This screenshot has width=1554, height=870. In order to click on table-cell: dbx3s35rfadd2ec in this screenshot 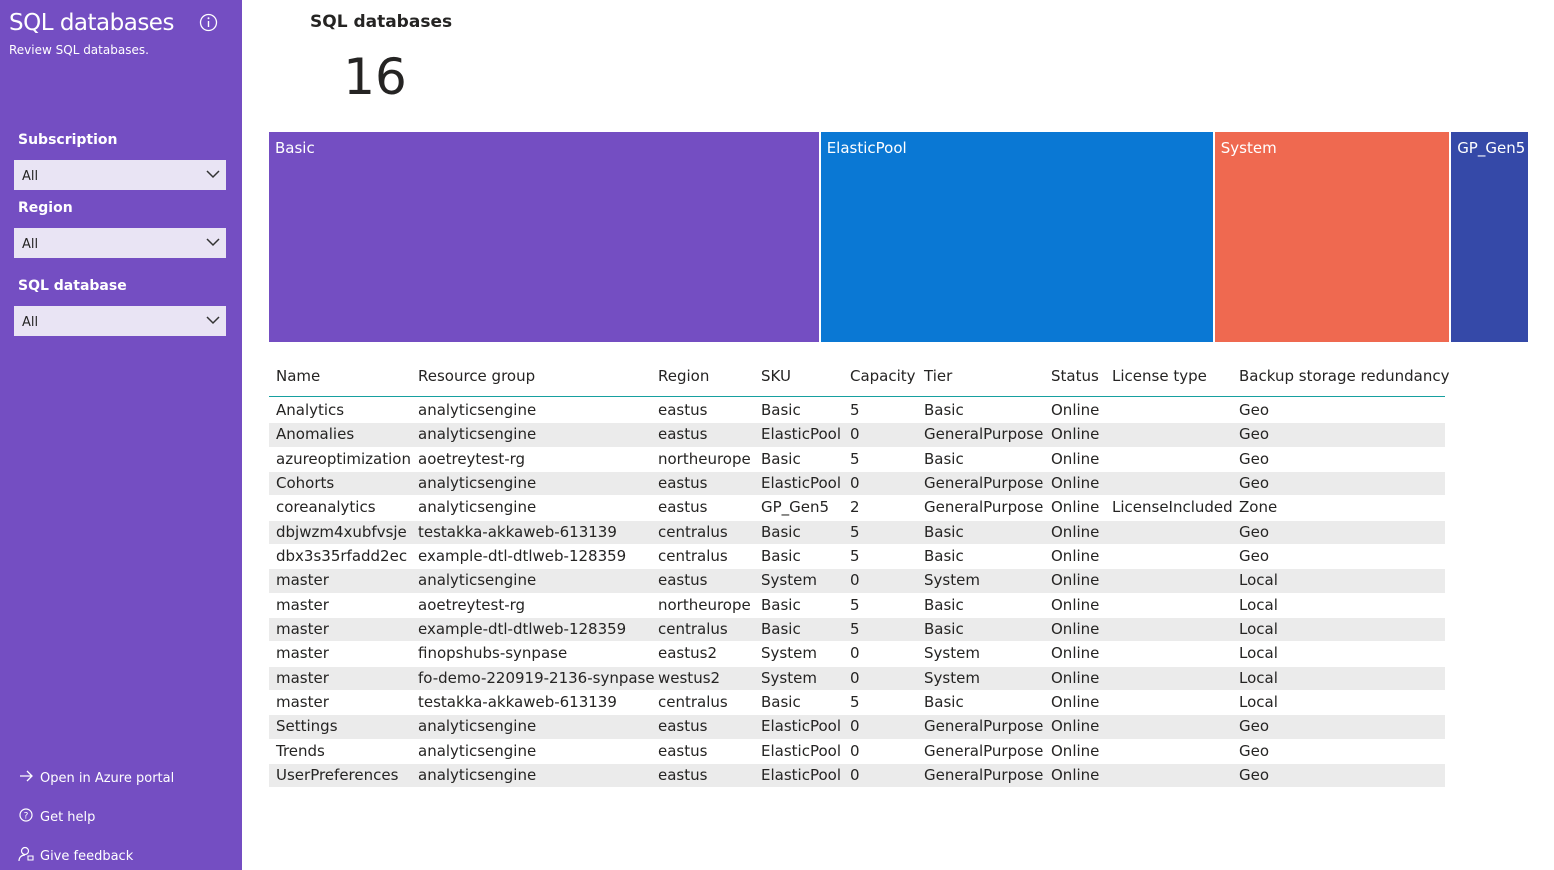, I will do `click(342, 555)`.